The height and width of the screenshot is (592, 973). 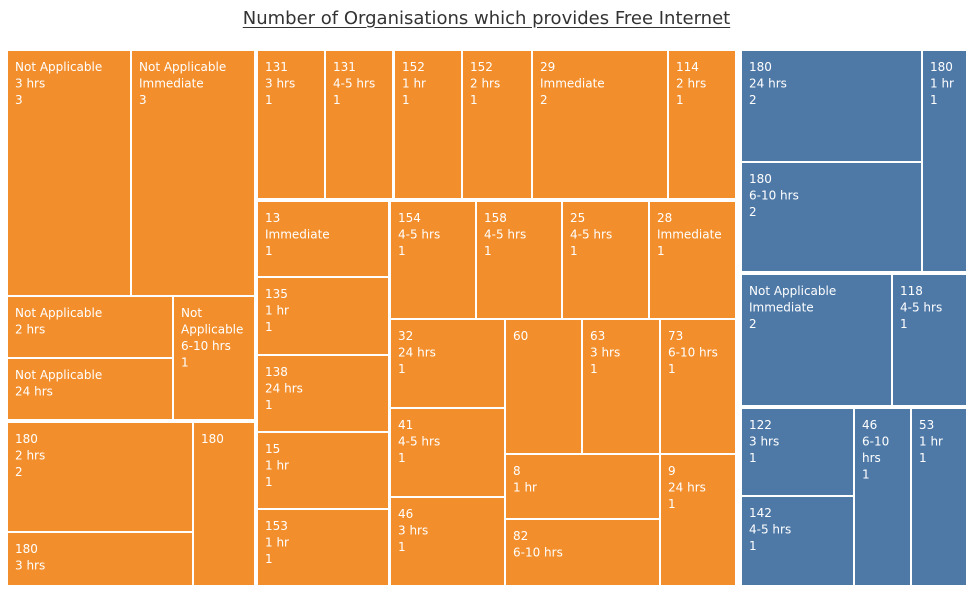 What do you see at coordinates (875, 450) in the screenshot?
I see `treemap-cell-label: 46 6-10 hrs 1` at bounding box center [875, 450].